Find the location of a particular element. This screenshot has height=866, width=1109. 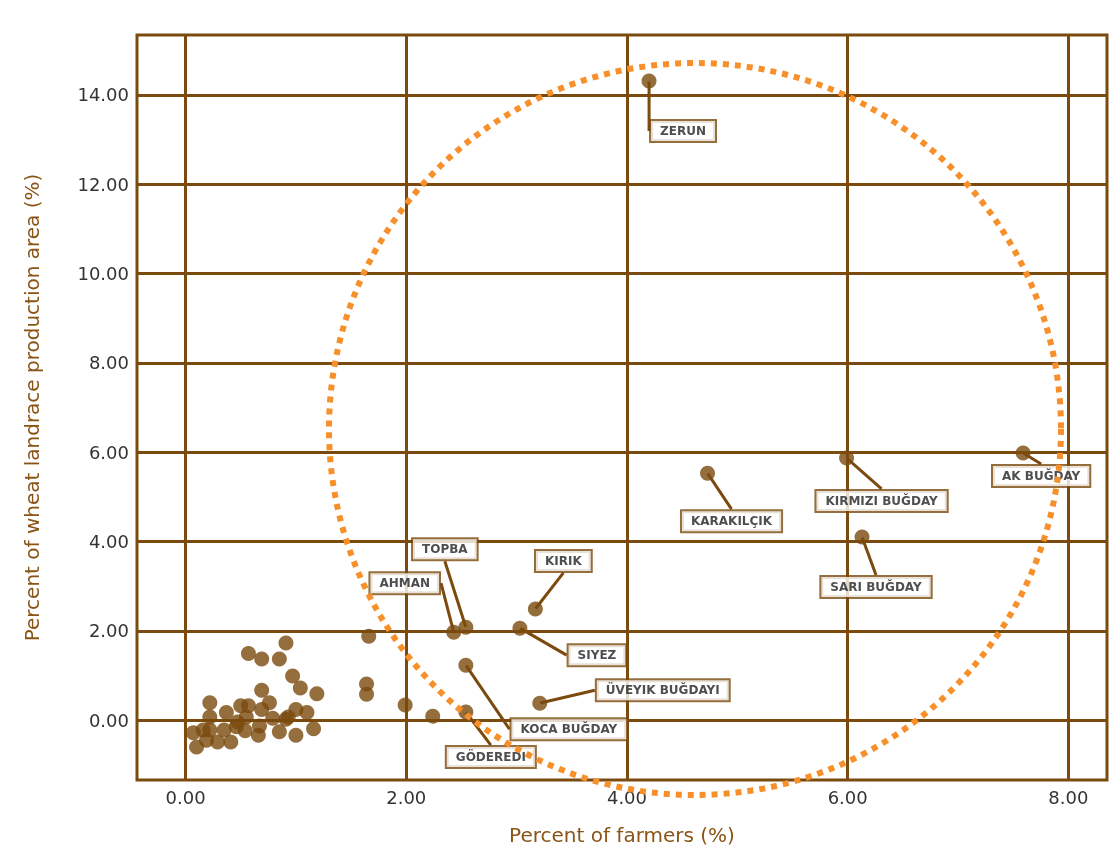

y-tick-label: 6.00 is located at coordinates (108, 452).